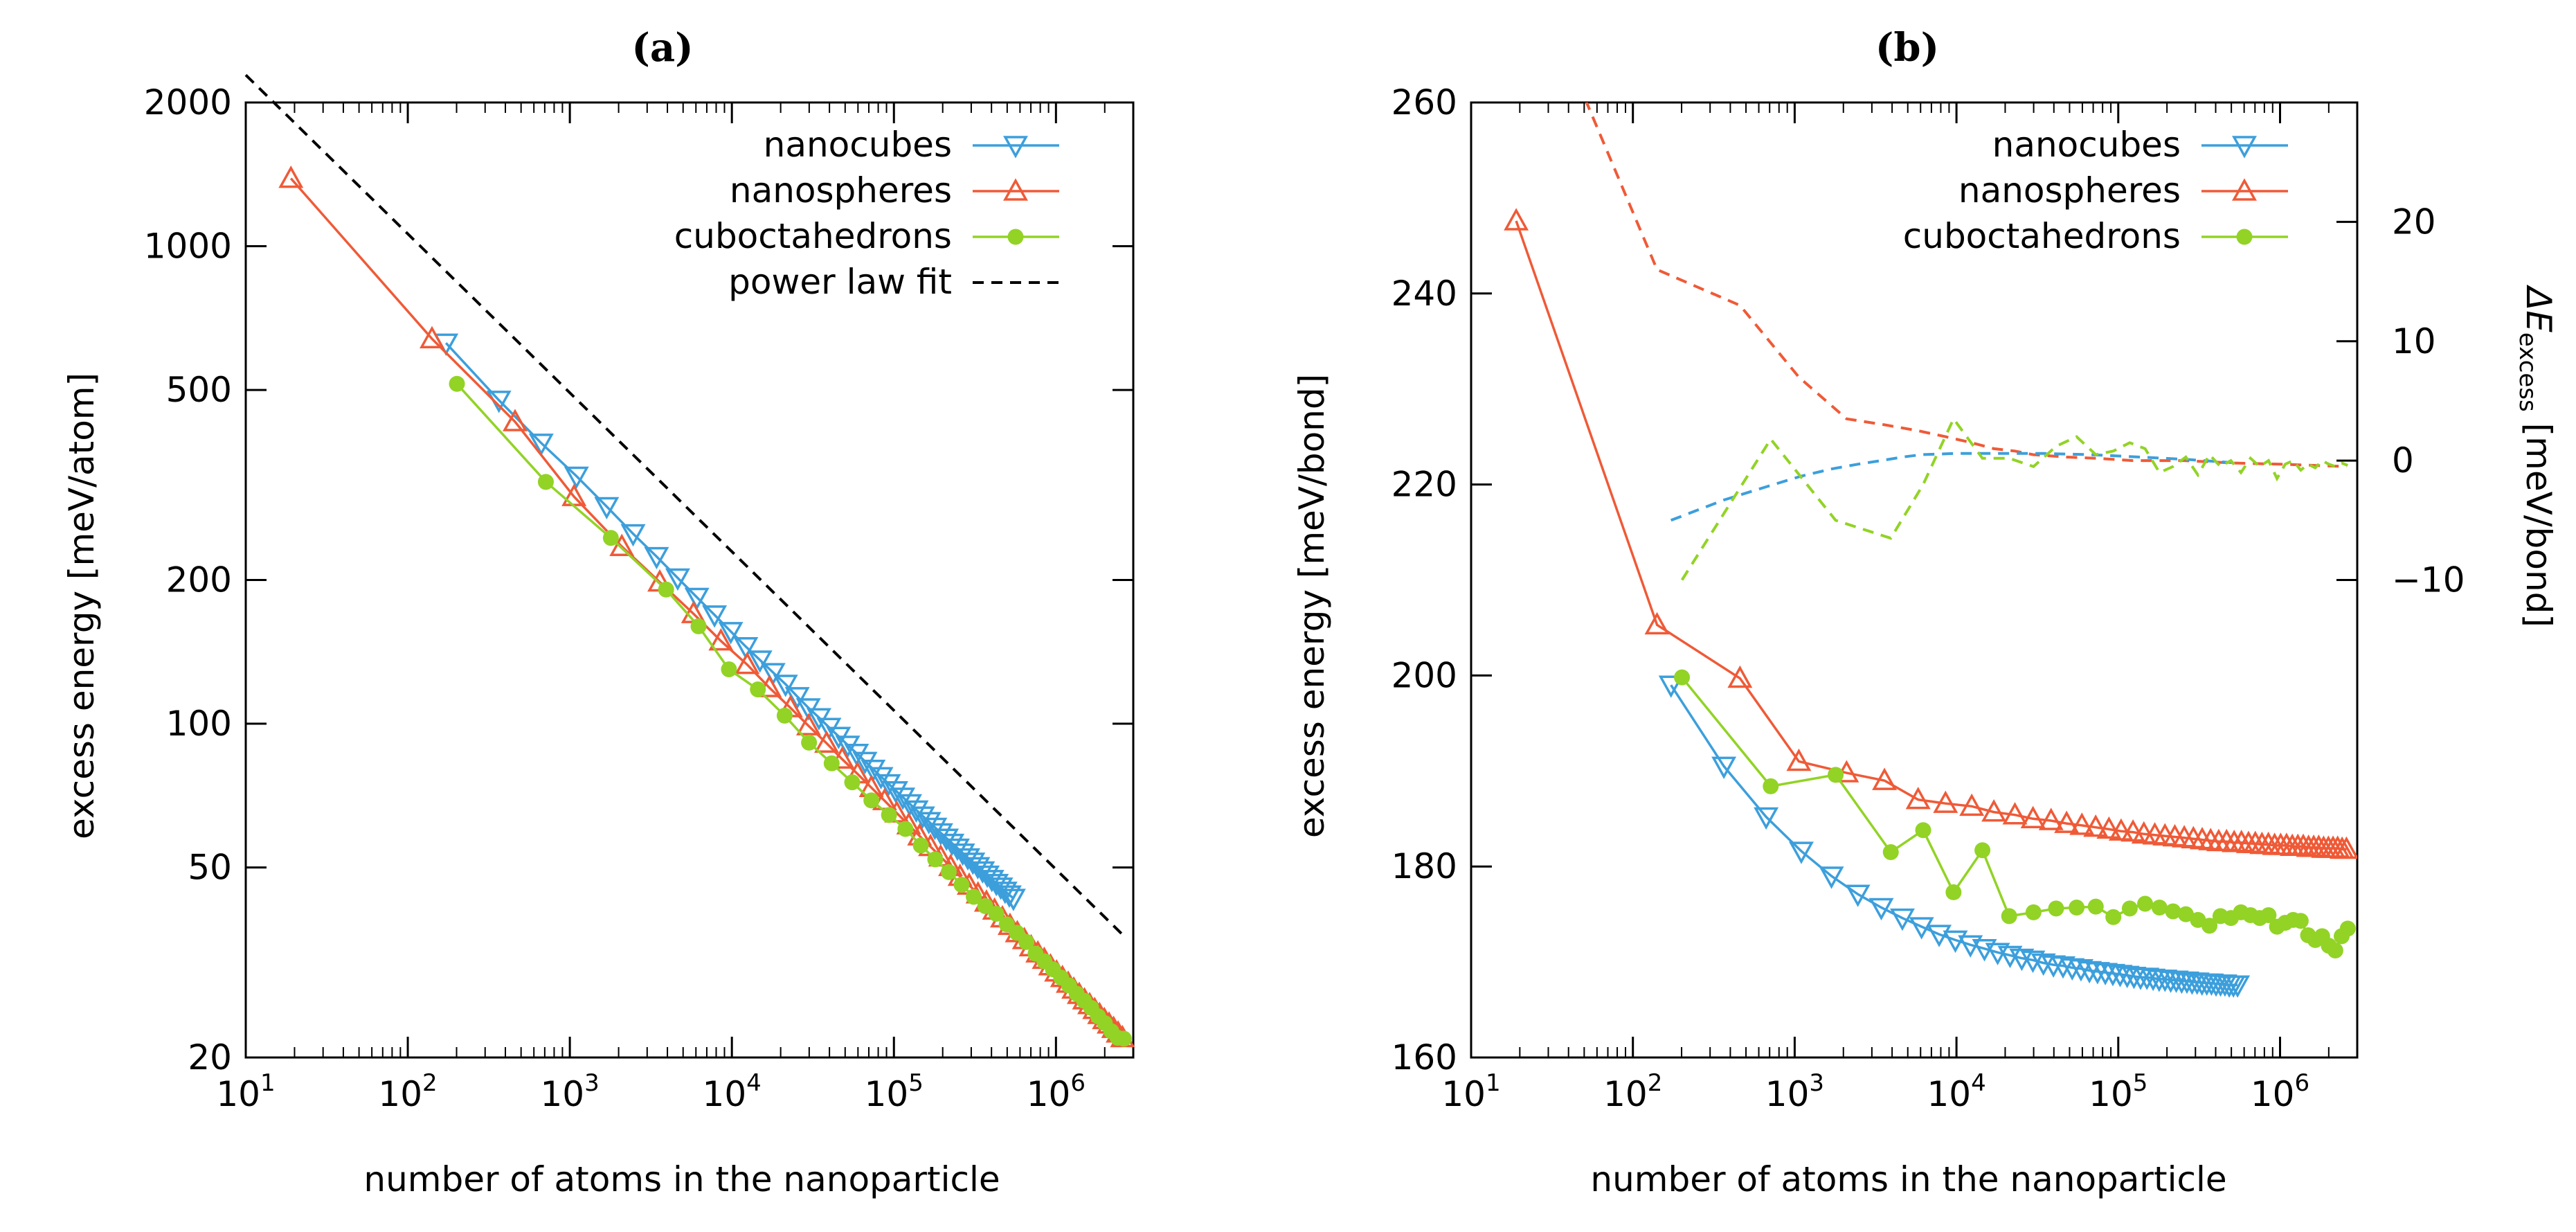  Describe the element at coordinates (1312, 606) in the screenshot. I see `panel-b-y-axis-title: excess energy [meV/bond]` at that location.